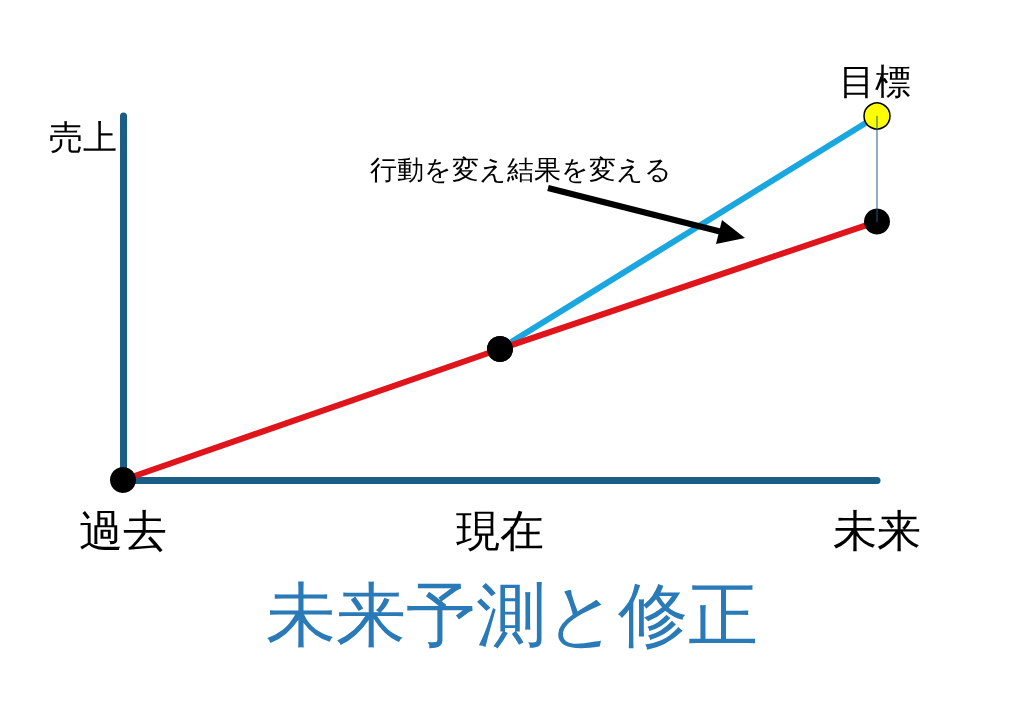 The image size is (1024, 724). What do you see at coordinates (512, 615) in the screenshot?
I see `text: 未来予測と修正` at bounding box center [512, 615].